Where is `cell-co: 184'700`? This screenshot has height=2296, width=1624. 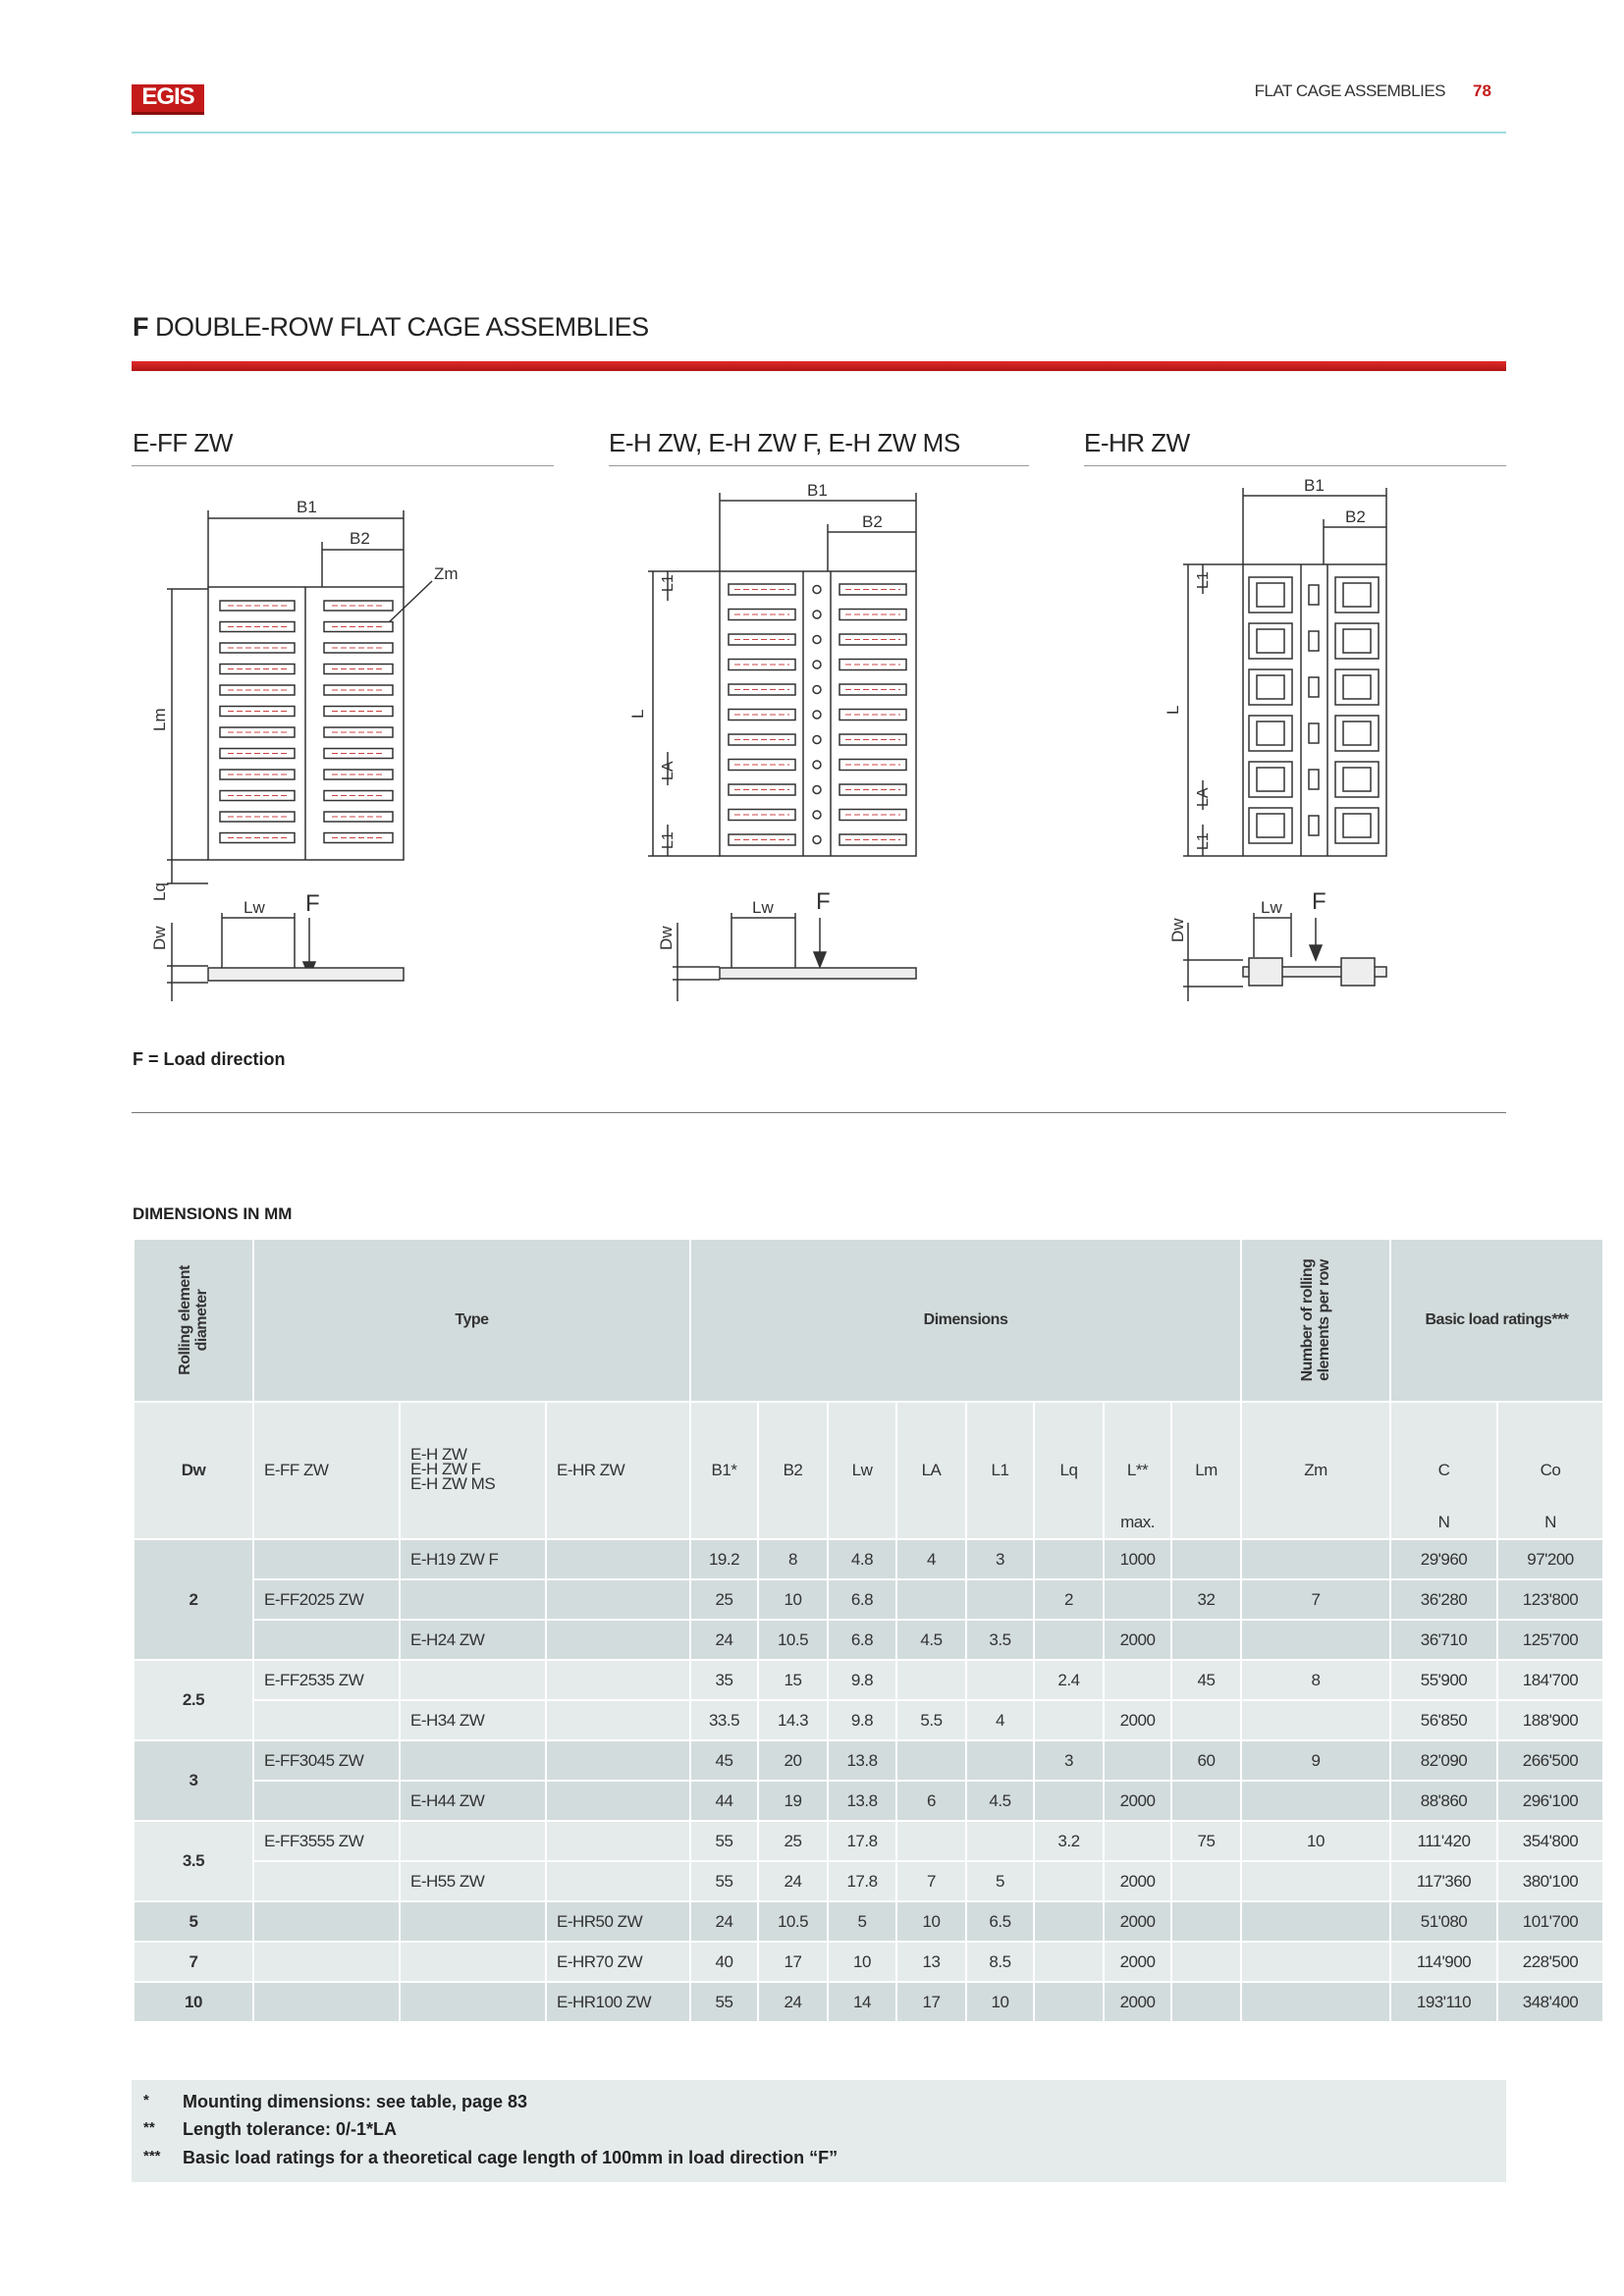
cell-co: 184'700 is located at coordinates (1550, 1680).